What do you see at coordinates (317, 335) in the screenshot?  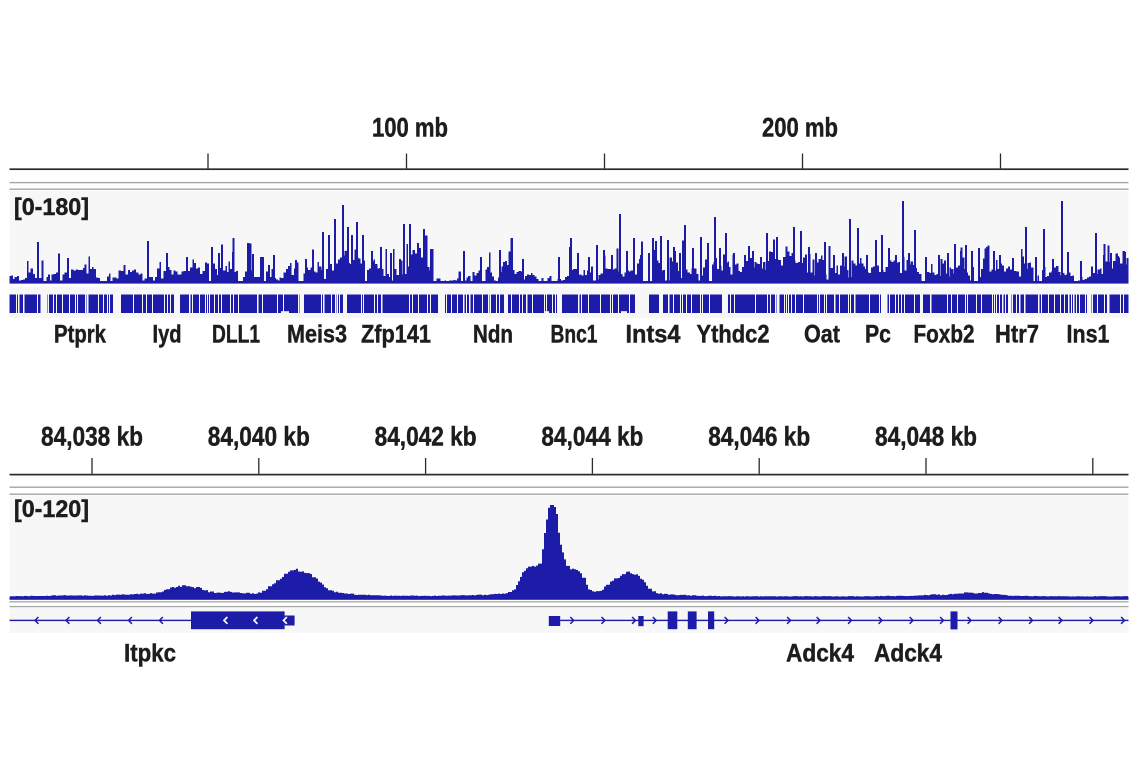 I see `svg-text: Meis3` at bounding box center [317, 335].